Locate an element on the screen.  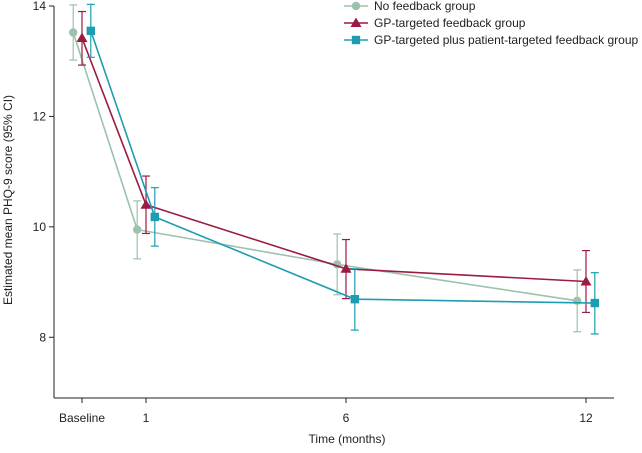
x-tick-label: 12 is located at coordinates (586, 418).